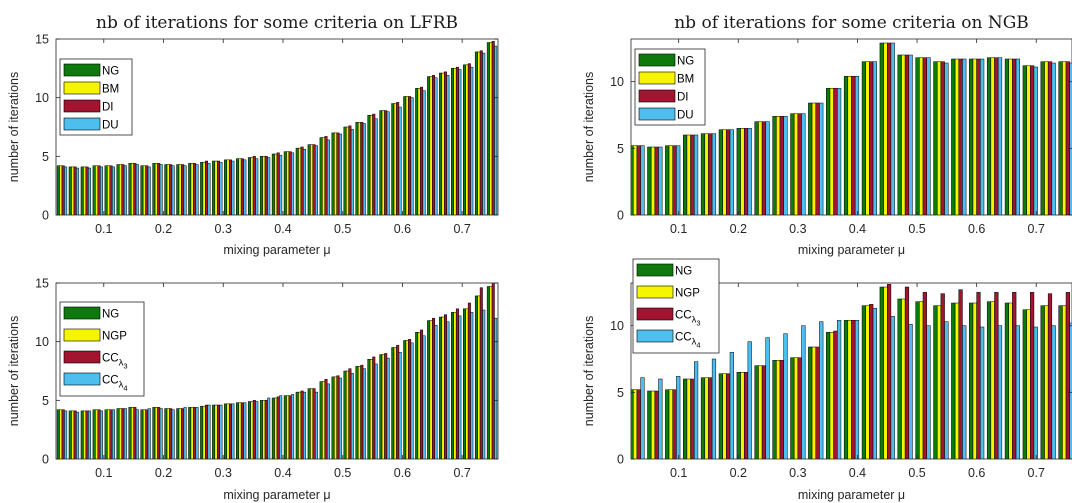 This screenshot has width=1072, height=503. I want to click on legend-label-ng: NG, so click(683, 272).